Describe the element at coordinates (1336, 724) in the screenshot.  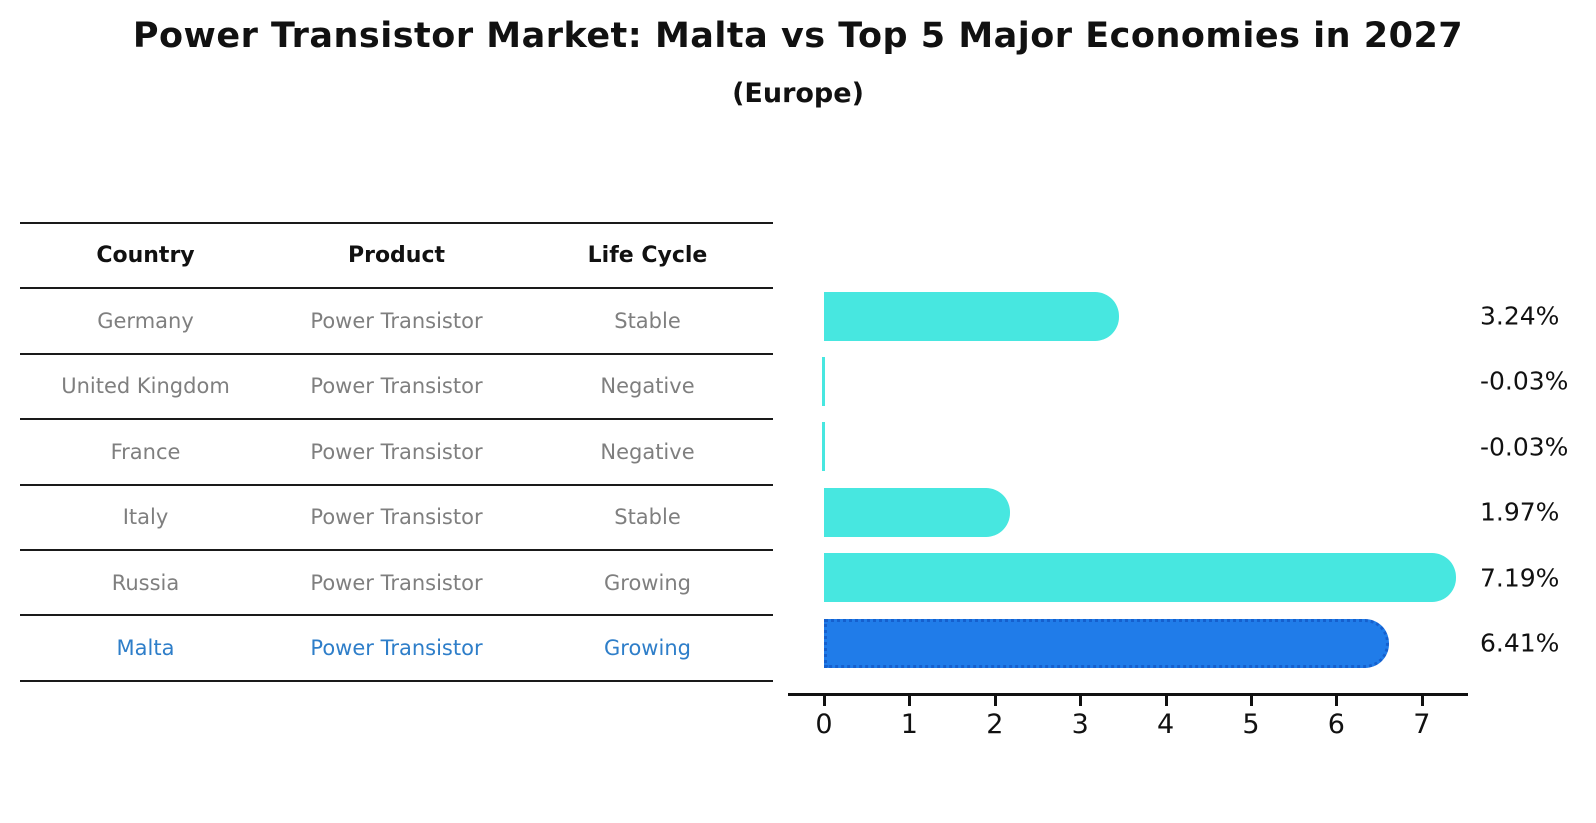
I see `x-tick-label-6: 6` at that location.